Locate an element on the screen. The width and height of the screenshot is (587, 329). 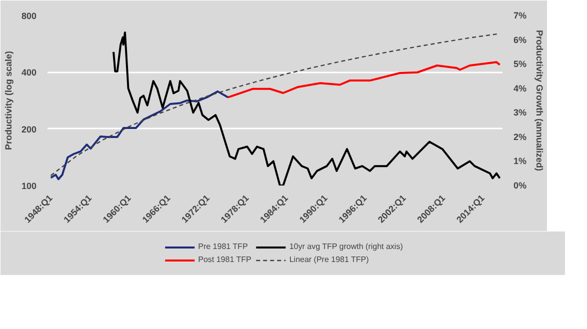
y-tick-label: 200 is located at coordinates (29, 129).